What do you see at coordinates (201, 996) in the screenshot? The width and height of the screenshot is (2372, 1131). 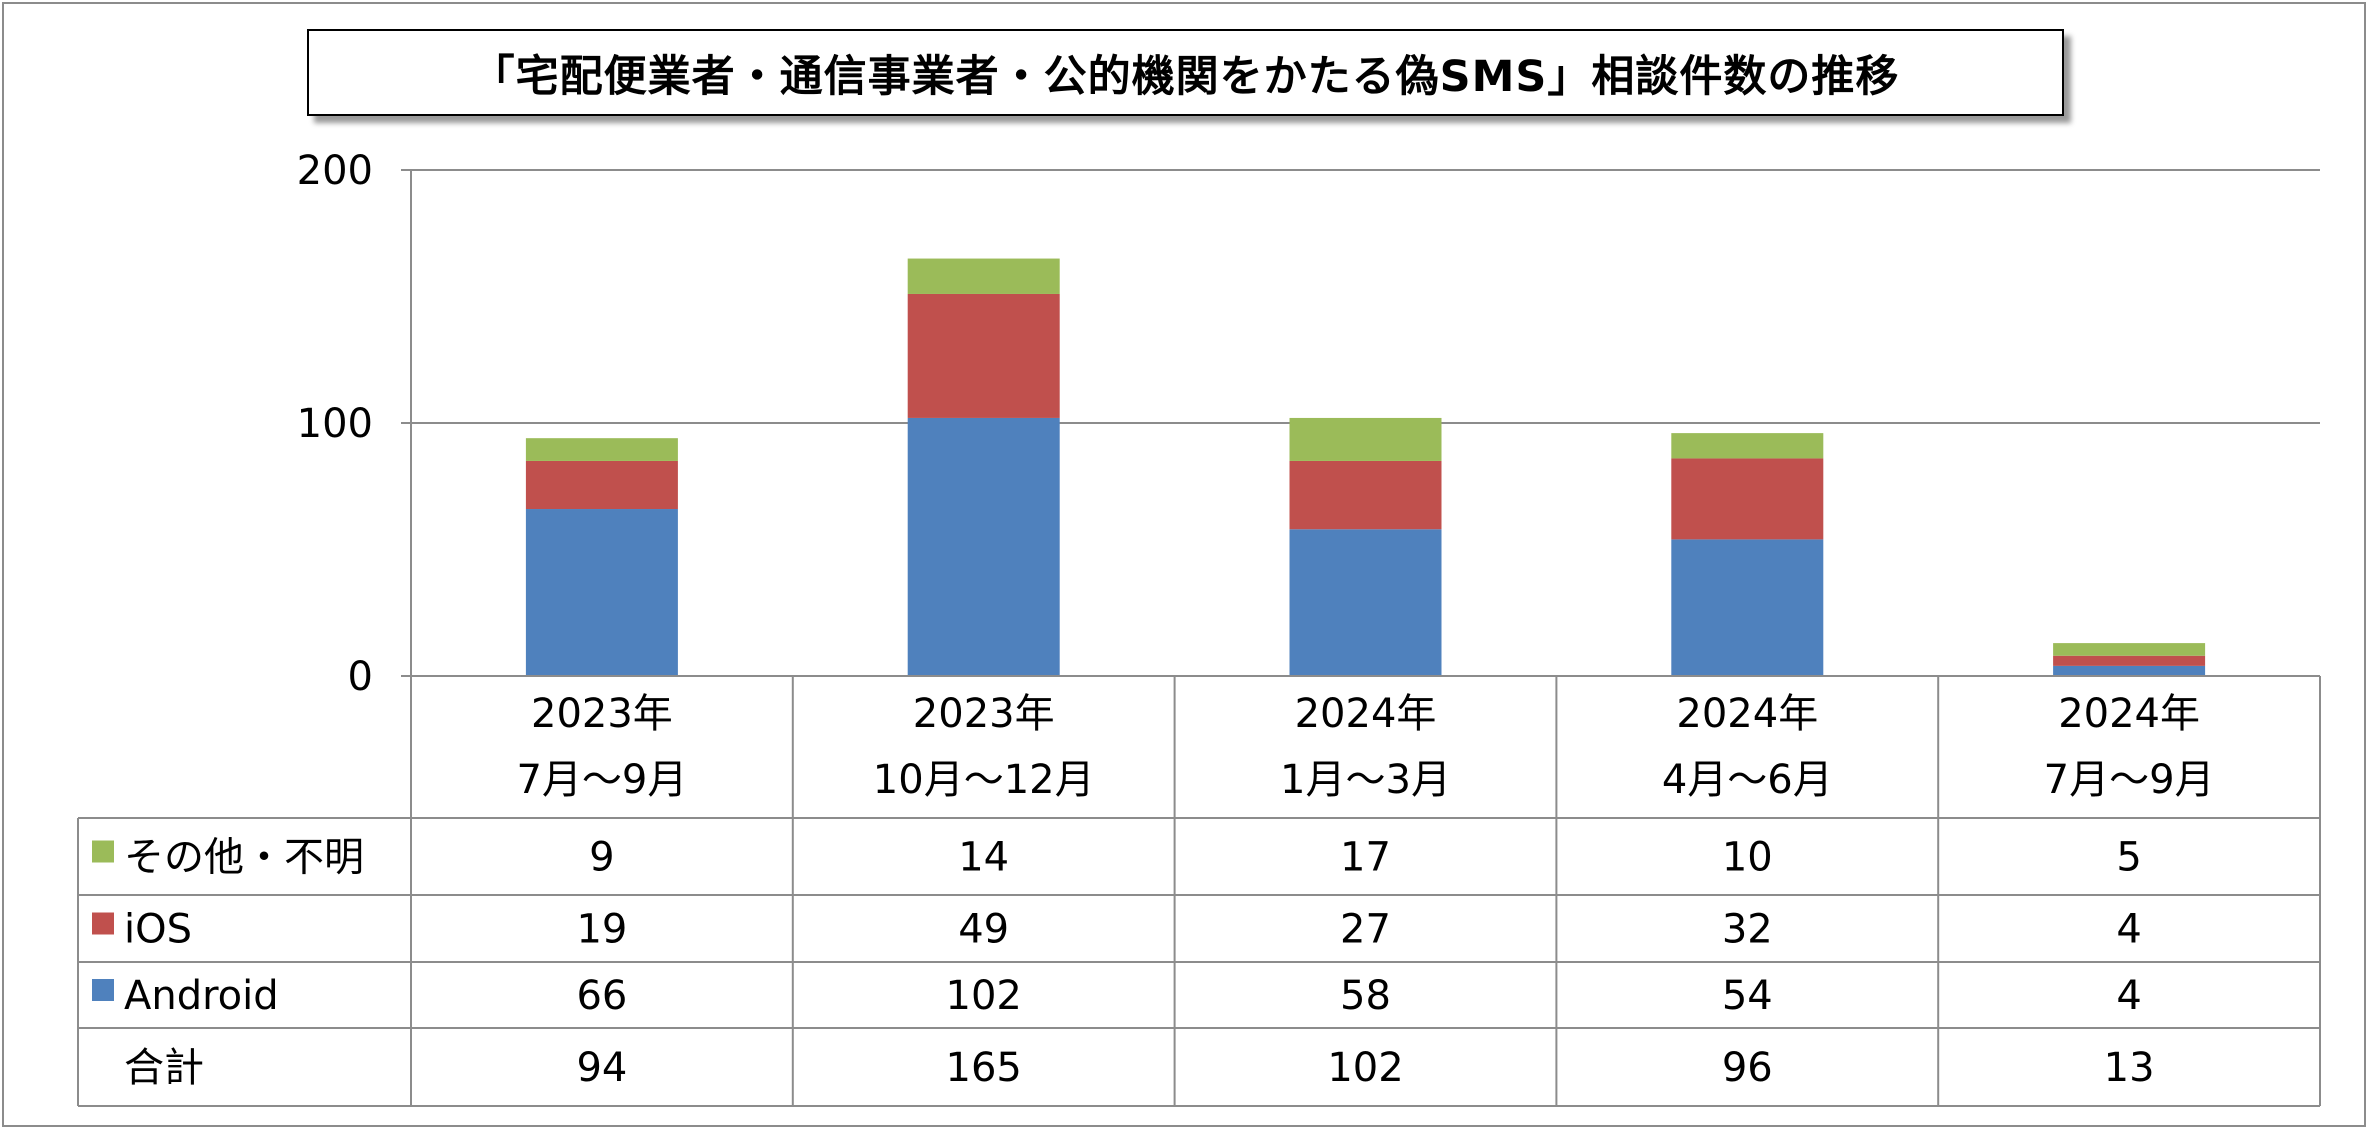 I see `row-label: Android` at bounding box center [201, 996].